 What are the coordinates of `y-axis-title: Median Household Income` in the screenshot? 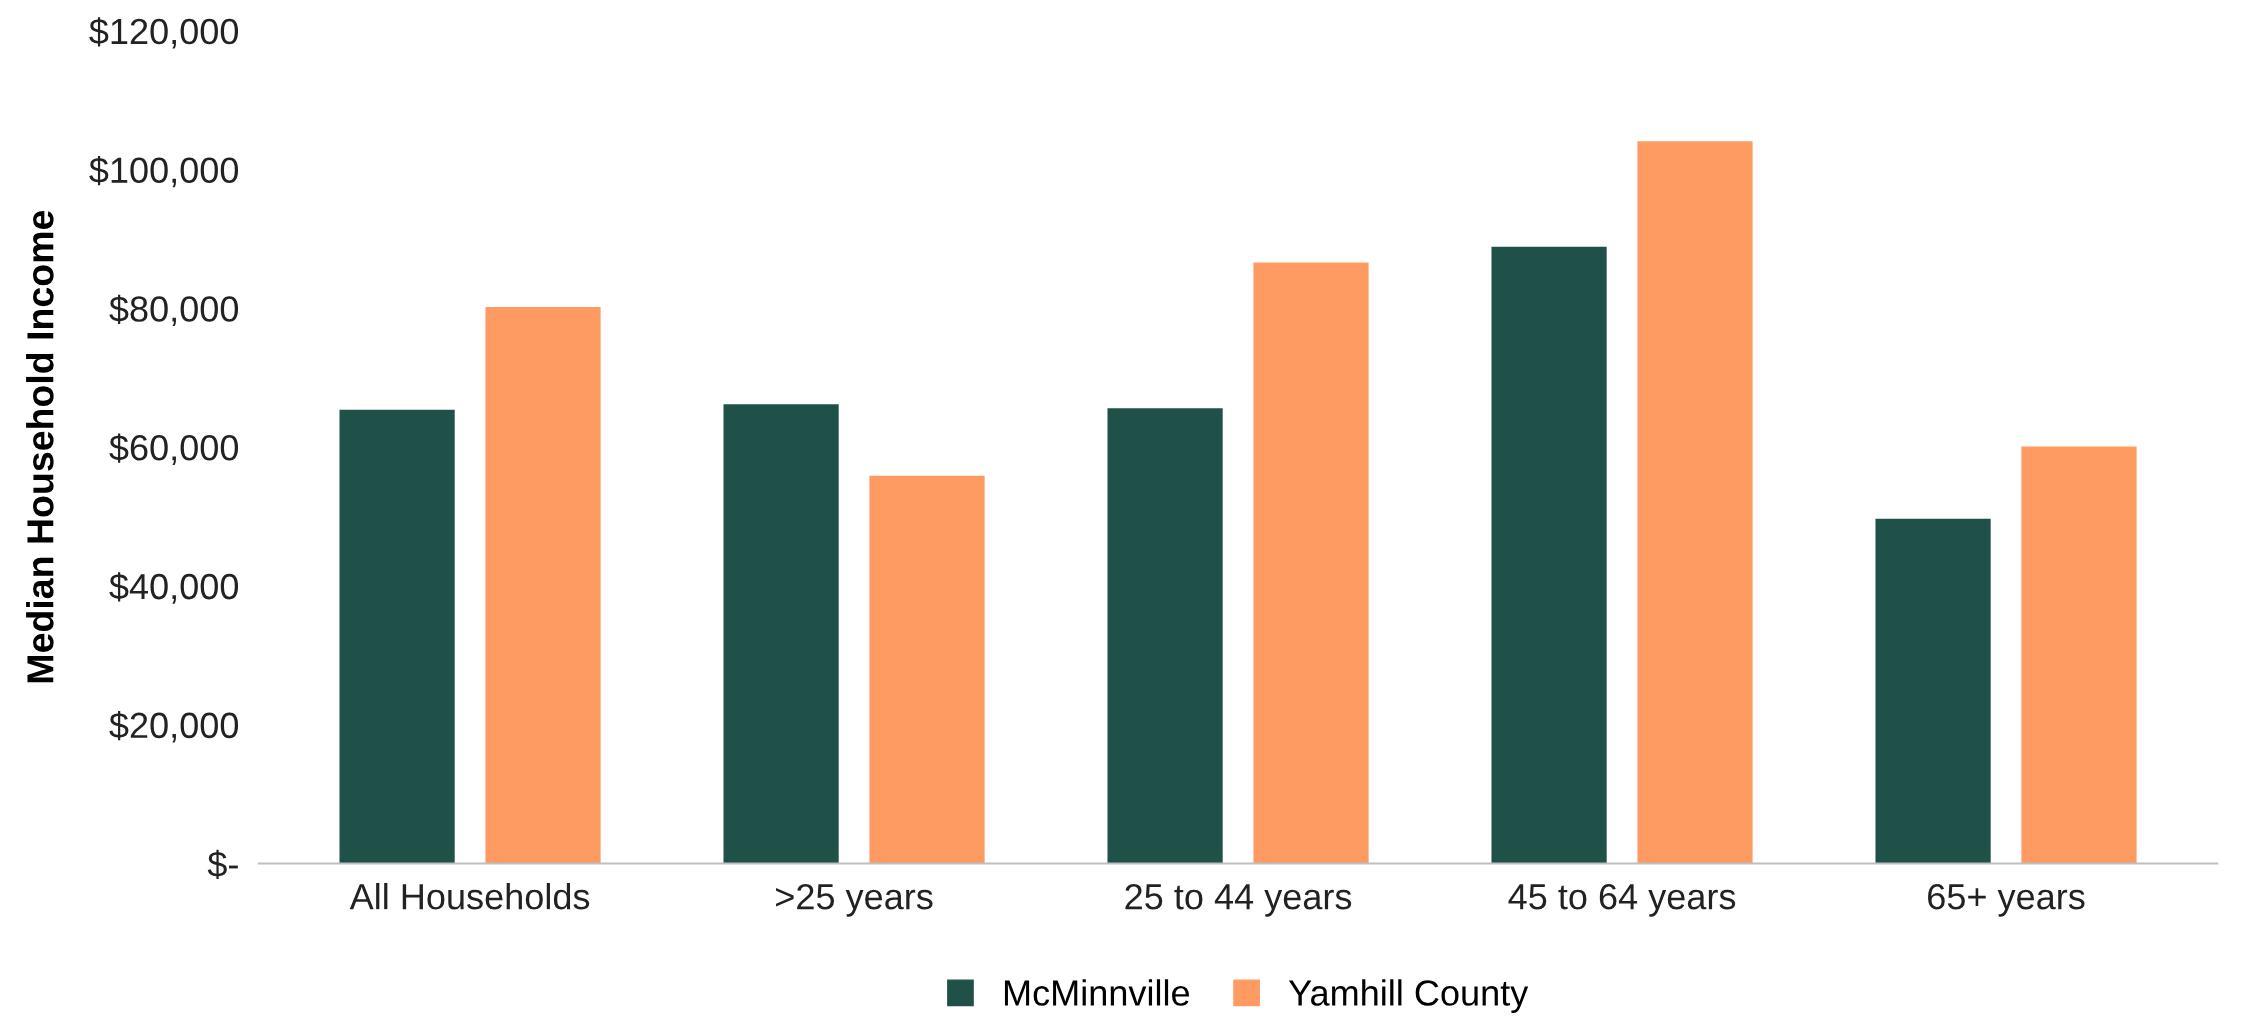 It's located at (40, 446).